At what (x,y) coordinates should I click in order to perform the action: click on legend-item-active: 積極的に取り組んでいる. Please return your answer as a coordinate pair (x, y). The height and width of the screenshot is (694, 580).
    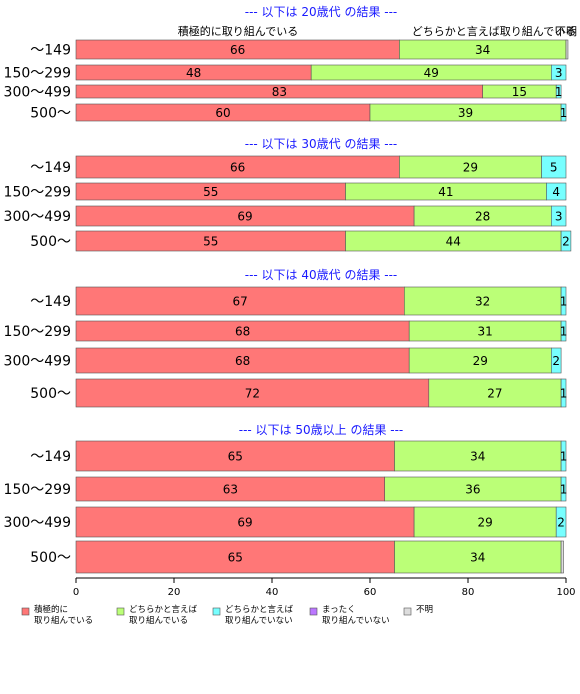
    Looking at the image, I should click on (57, 615).